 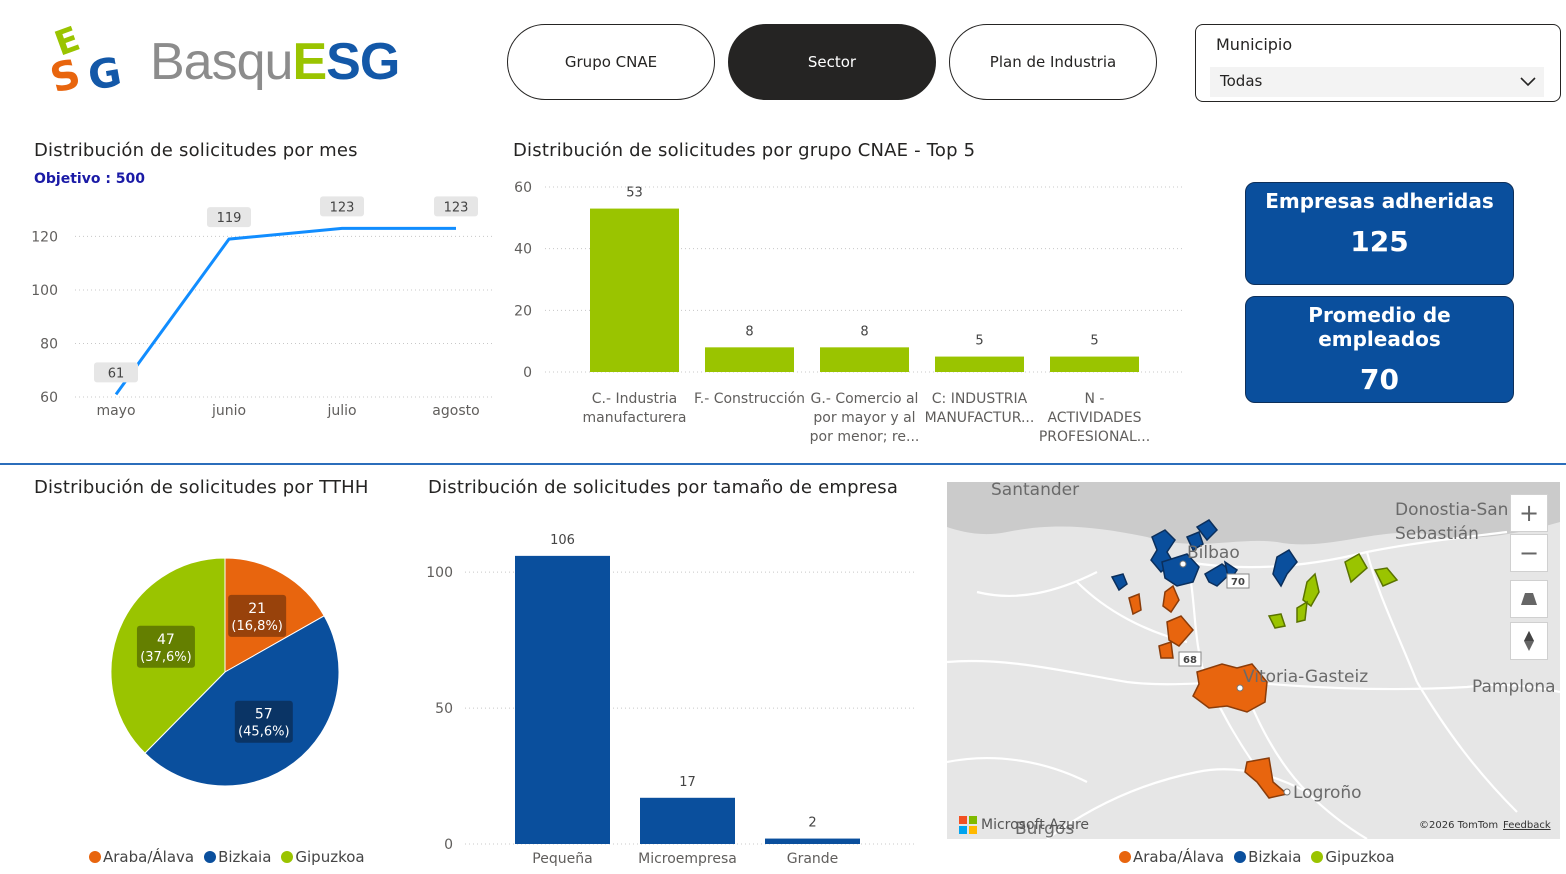 What do you see at coordinates (968, 825) in the screenshot?
I see `microsoft-logo-icon` at bounding box center [968, 825].